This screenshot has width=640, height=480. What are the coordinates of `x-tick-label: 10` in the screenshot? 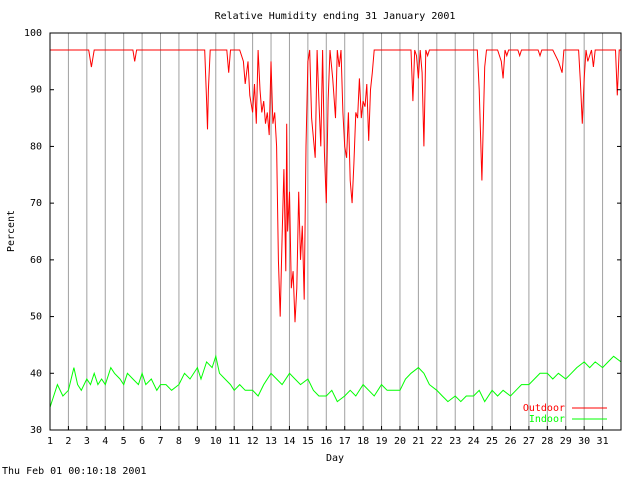 It's located at (216, 441).